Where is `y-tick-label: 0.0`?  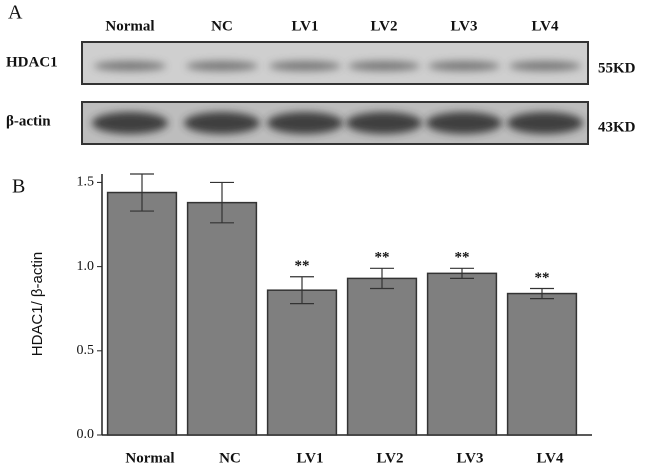 y-tick-label: 0.0 is located at coordinates (86, 434).